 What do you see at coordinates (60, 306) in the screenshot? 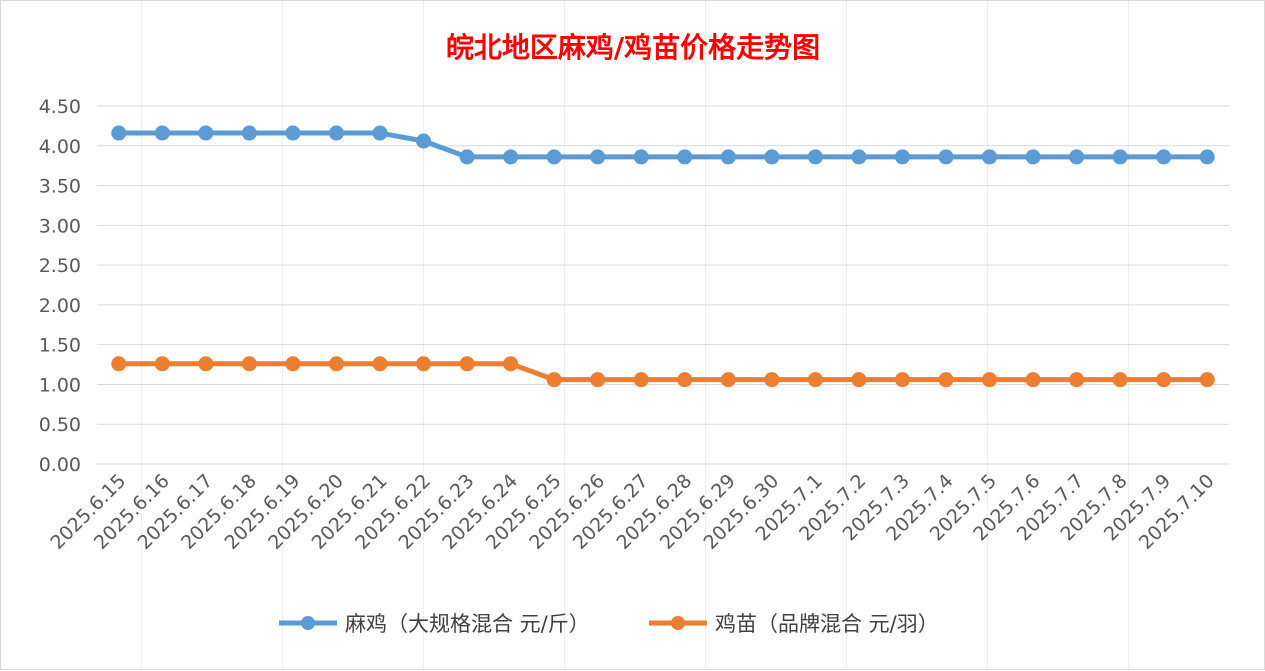
I see `y-tick-label: 2.00` at bounding box center [60, 306].